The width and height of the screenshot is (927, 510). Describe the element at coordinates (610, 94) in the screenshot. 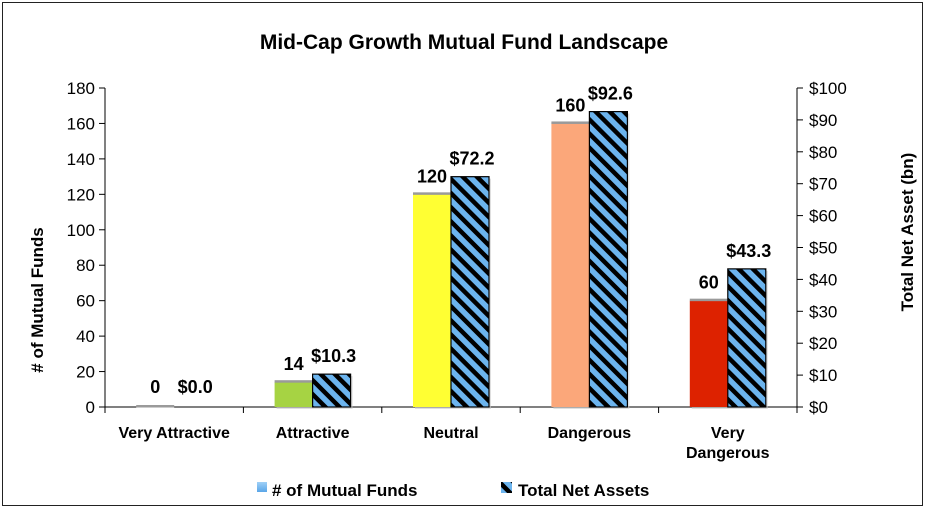

I see `data-label-assets: $92.6` at that location.